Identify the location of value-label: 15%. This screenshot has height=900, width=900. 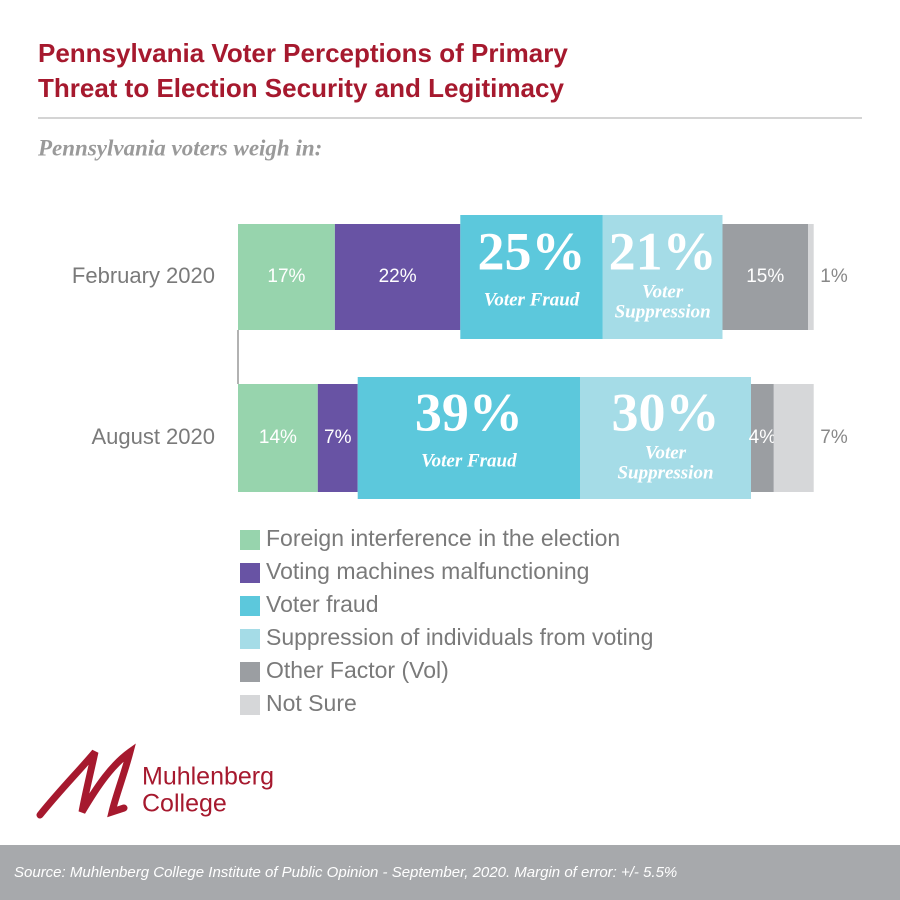
(765, 276).